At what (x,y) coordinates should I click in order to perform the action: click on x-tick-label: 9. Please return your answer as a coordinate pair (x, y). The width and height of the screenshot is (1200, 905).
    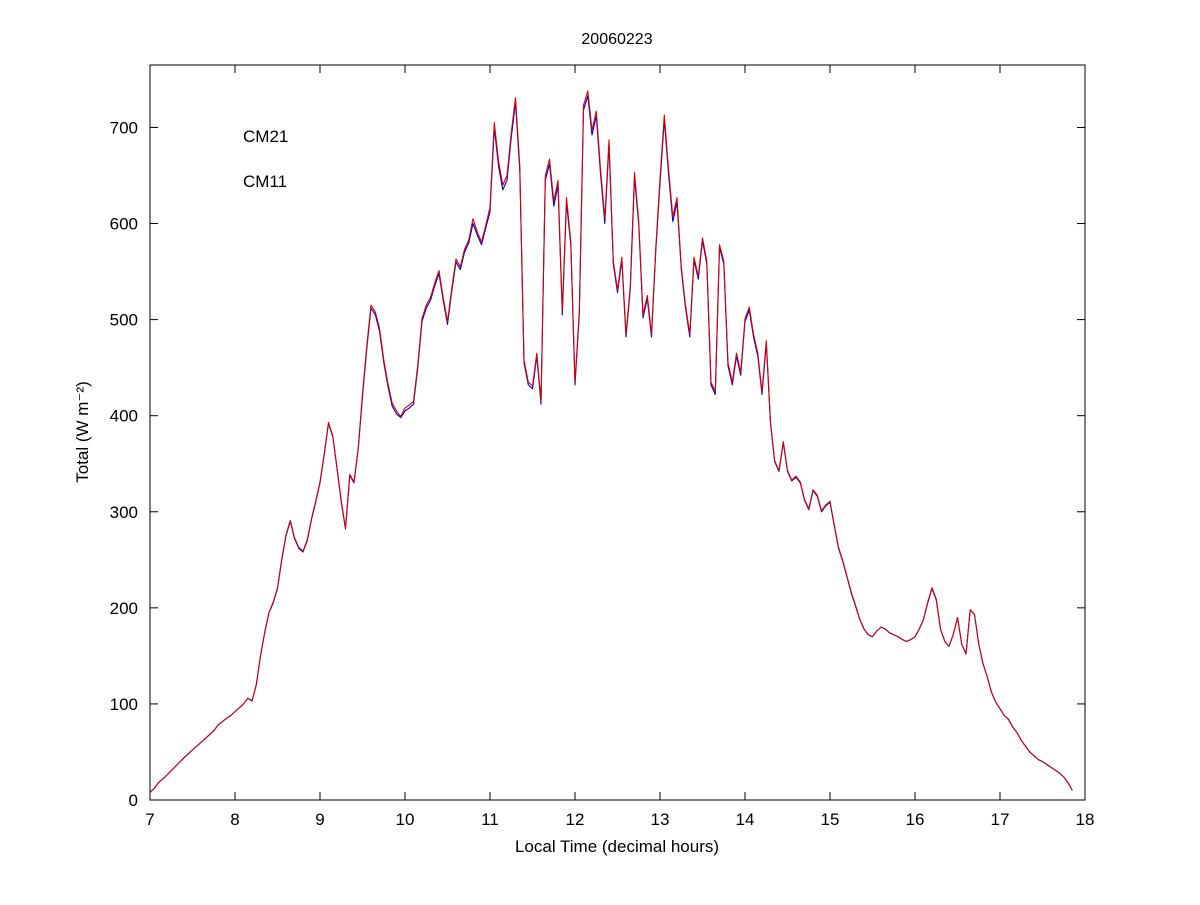
    Looking at the image, I should click on (319, 819).